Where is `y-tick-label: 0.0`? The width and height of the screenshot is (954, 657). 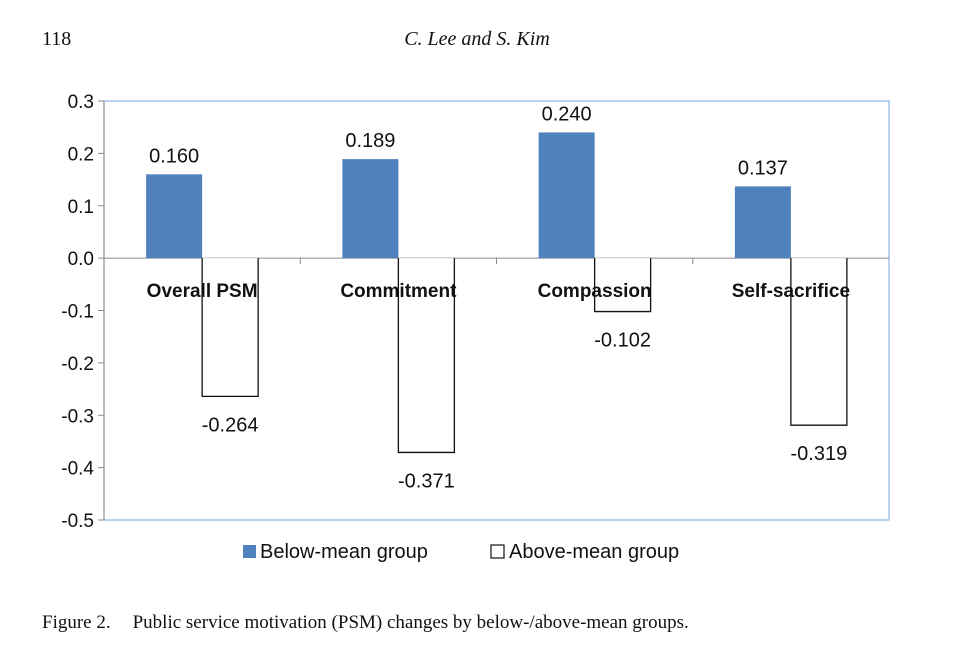
y-tick-label: 0.0 is located at coordinates (81, 259).